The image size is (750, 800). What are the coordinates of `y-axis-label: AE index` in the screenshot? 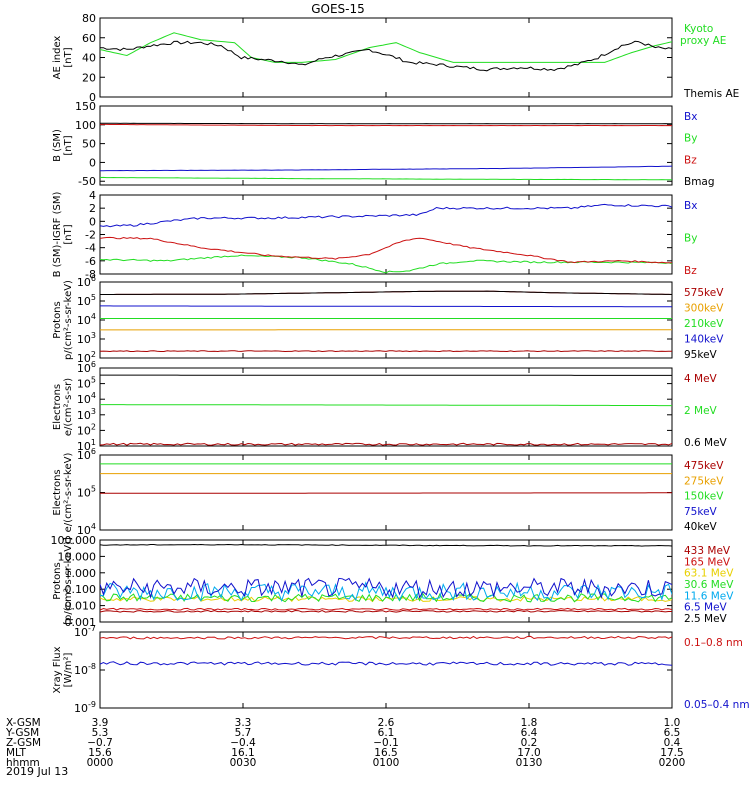 It's located at (57, 58).